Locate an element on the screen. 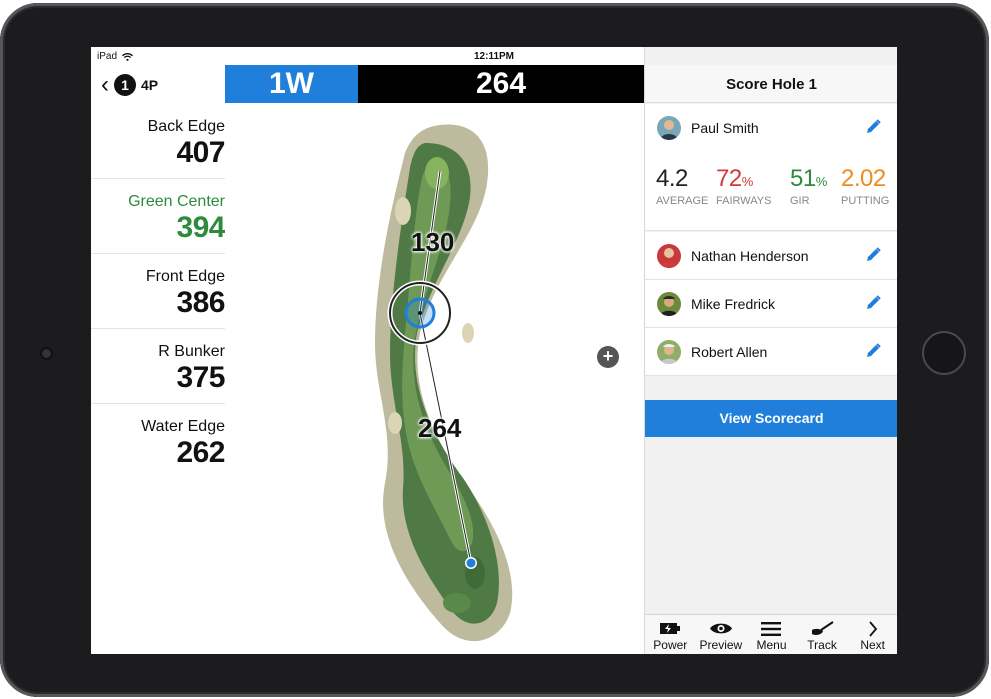 The height and width of the screenshot is (699, 991). plus-icon: + is located at coordinates (608, 357).